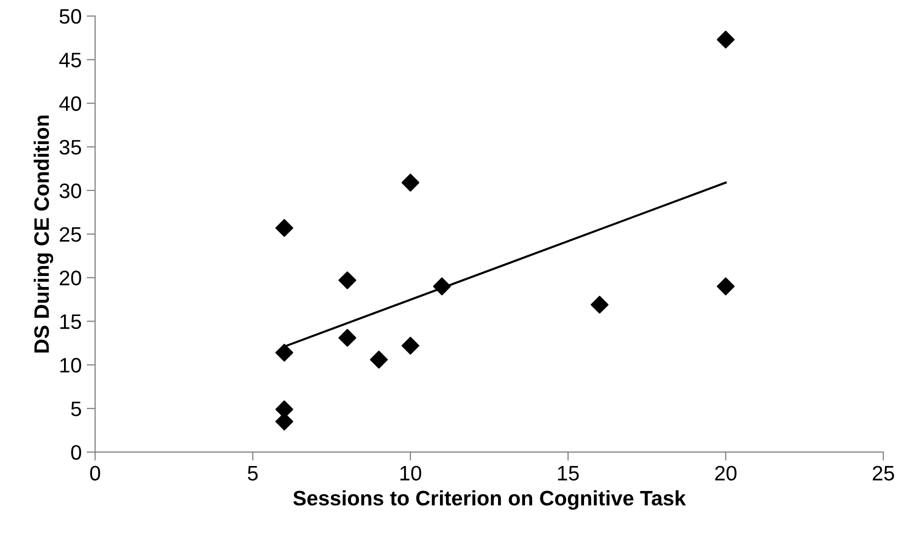 This screenshot has height=535, width=906. What do you see at coordinates (883, 473) in the screenshot?
I see `x-tick-label: 25` at bounding box center [883, 473].